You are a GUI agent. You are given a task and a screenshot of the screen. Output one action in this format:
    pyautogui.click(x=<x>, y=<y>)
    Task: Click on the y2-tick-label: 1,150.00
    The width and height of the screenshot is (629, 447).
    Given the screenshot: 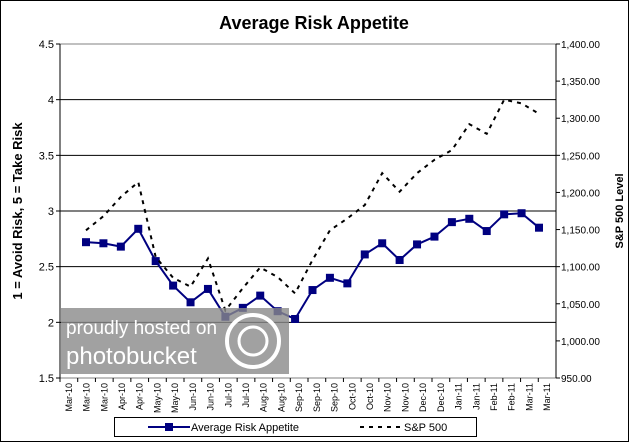 What is the action you would take?
    pyautogui.click(x=580, y=231)
    